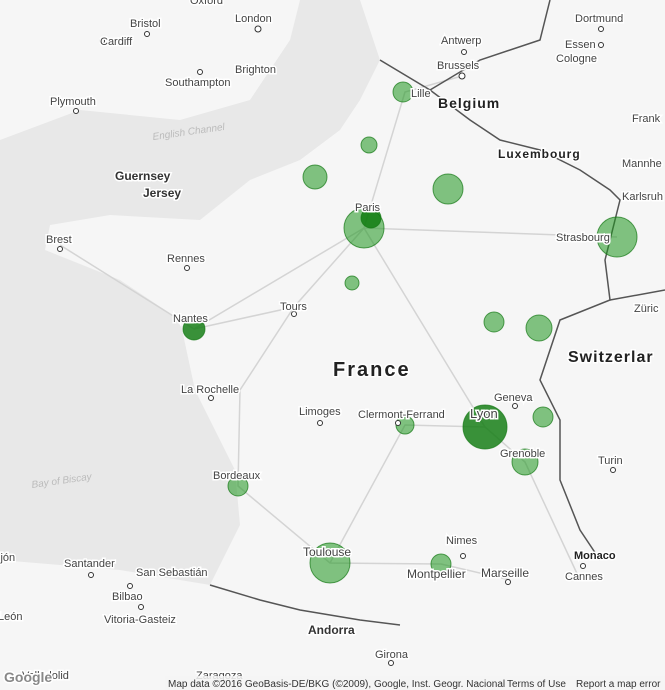 The image size is (665, 690). What do you see at coordinates (401, 415) in the screenshot?
I see `place-label: Clermont-Ferrand` at bounding box center [401, 415].